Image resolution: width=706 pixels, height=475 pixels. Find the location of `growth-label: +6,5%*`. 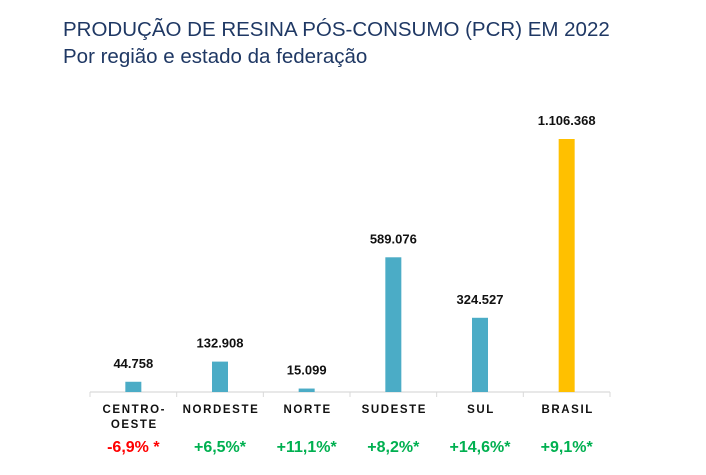

growth-label: +6,5%* is located at coordinates (220, 447).